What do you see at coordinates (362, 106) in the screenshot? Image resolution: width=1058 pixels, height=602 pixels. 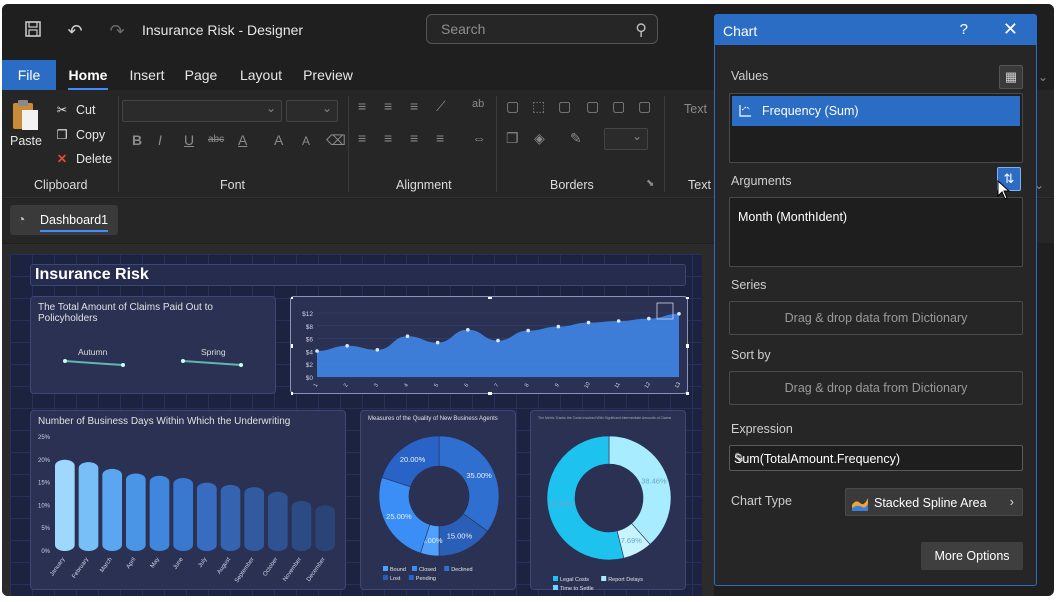 I see `align-top-icon: ≡` at bounding box center [362, 106].